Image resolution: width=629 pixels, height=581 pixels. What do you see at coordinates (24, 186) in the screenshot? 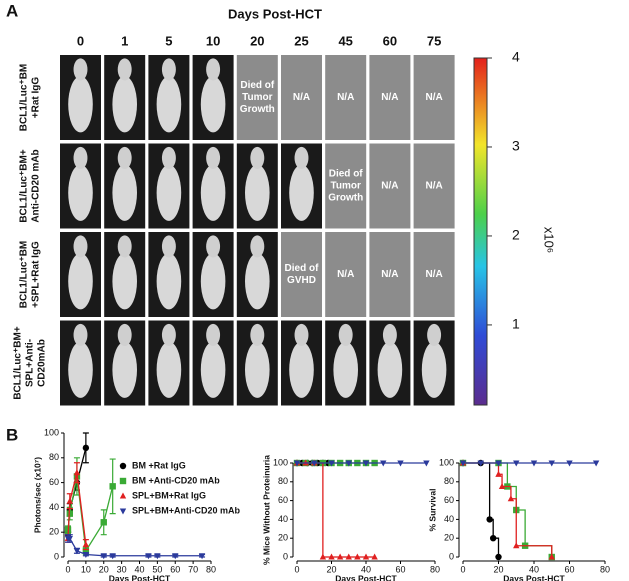
I see `row-label: BCL1/Luc⁺BM+` at bounding box center [24, 186].